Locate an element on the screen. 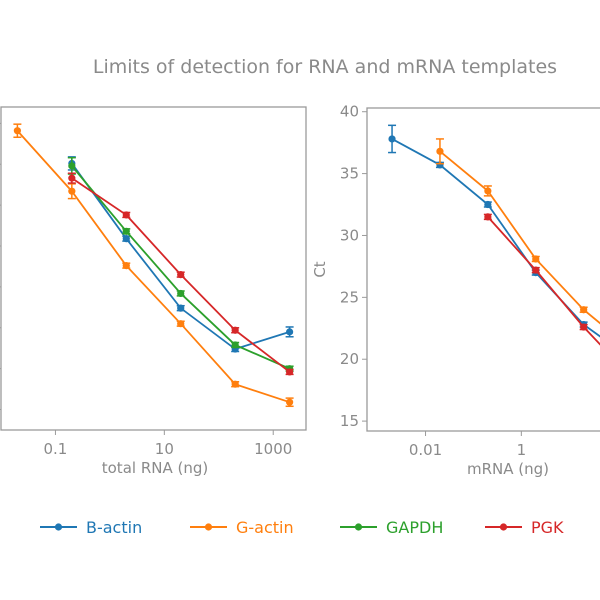  x-tick-label: 10 is located at coordinates (164, 449).